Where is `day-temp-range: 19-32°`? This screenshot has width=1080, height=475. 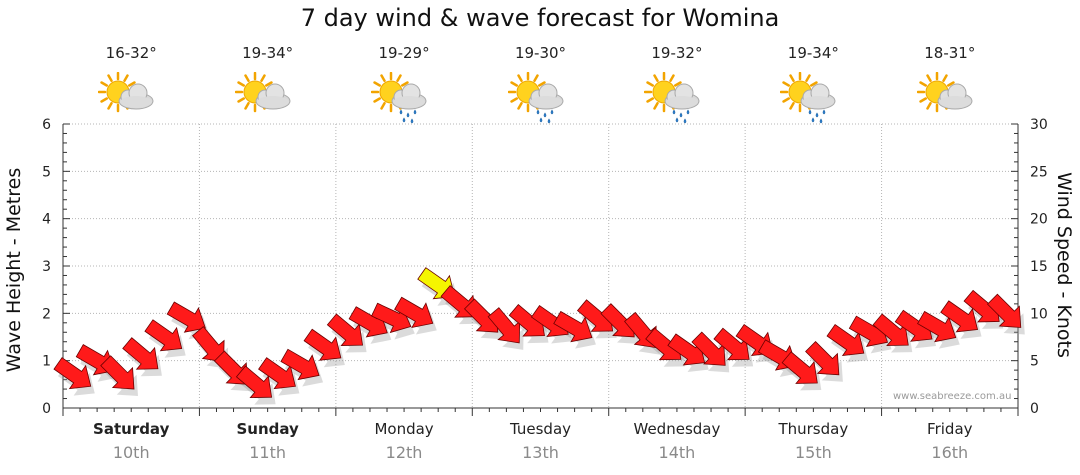
day-temp-range: 19-32° is located at coordinates (677, 53).